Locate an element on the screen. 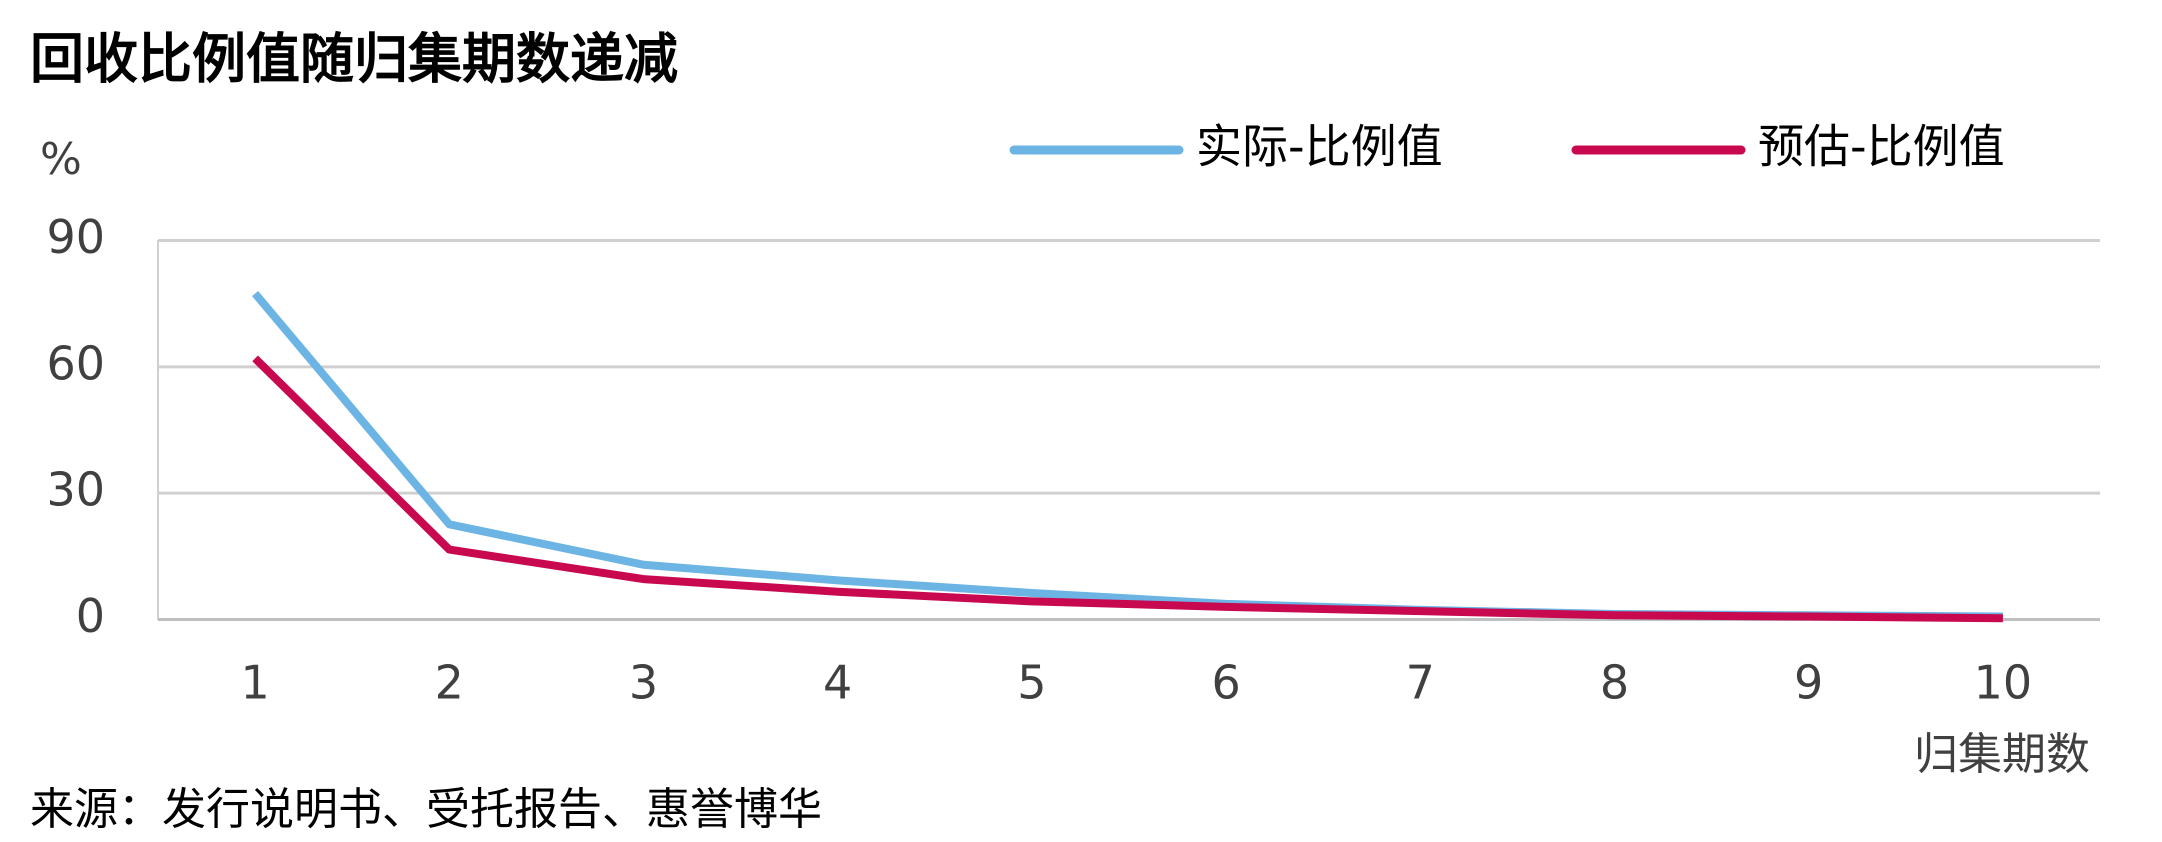 Image resolution: width=2162 pixels, height=842 pixels. x-tick-label: 10 is located at coordinates (2003, 683).